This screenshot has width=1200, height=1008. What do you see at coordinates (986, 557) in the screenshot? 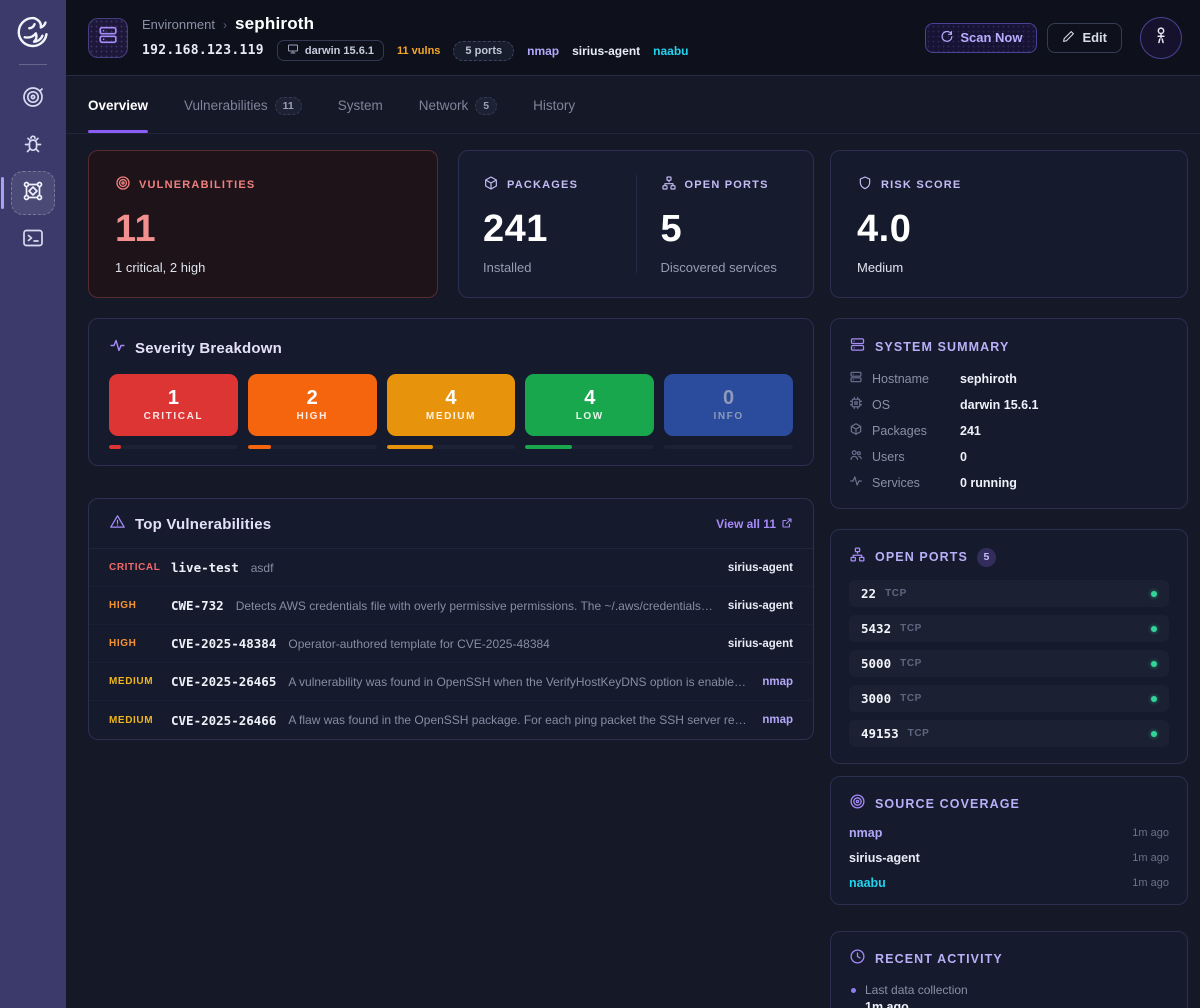
I see `open-ports-badge: 5` at bounding box center [986, 557].